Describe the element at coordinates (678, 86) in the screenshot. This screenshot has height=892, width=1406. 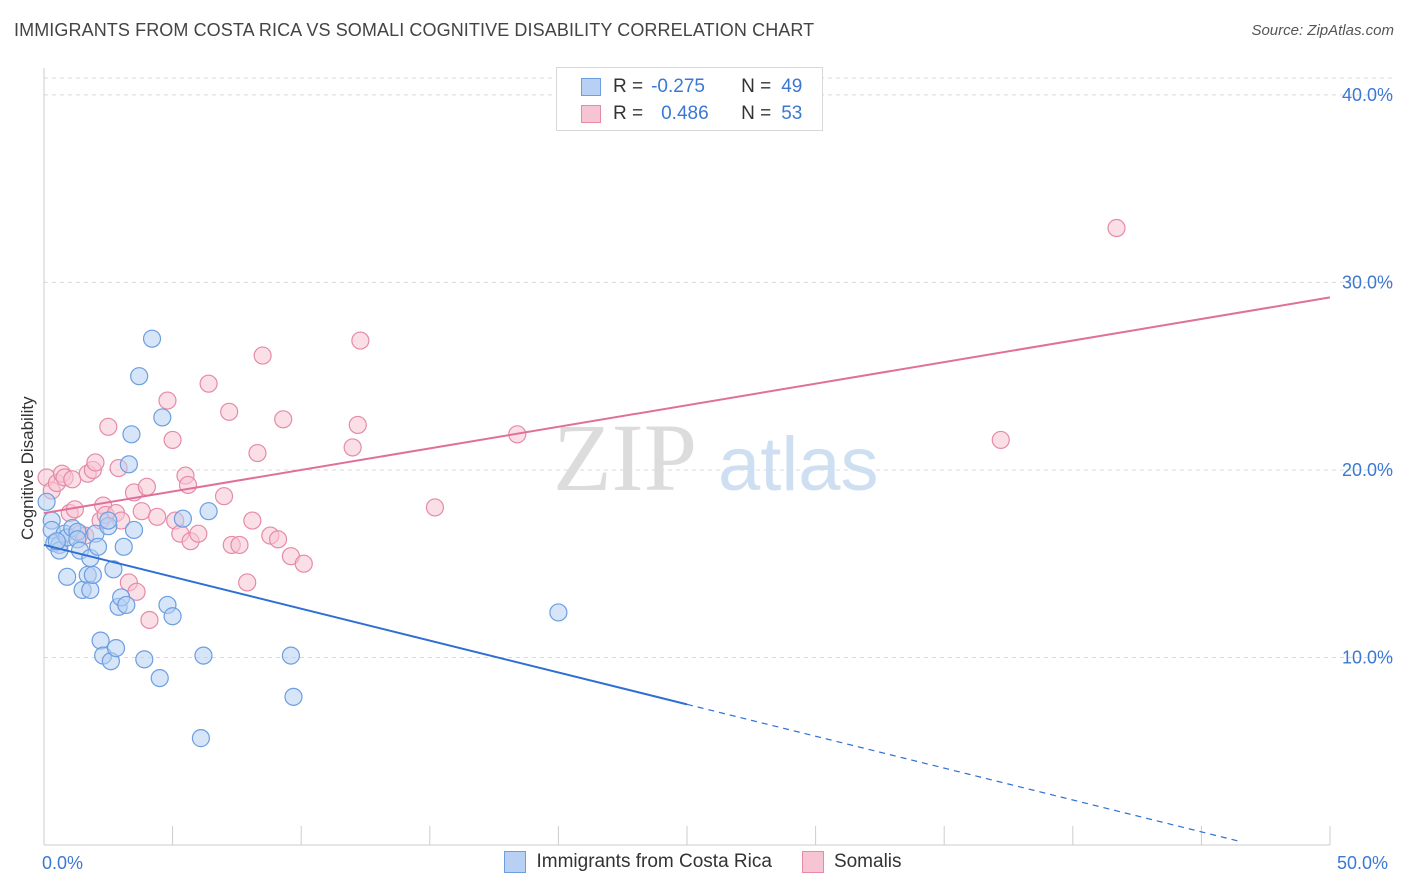
I see `r-value: -0.275` at that location.